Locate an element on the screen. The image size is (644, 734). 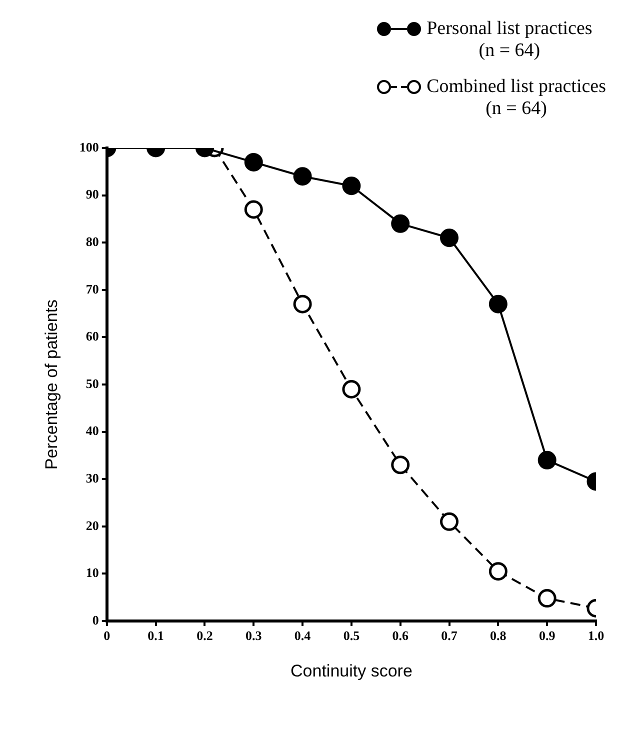
x-tick-label: 0.5 is located at coordinates (351, 636).